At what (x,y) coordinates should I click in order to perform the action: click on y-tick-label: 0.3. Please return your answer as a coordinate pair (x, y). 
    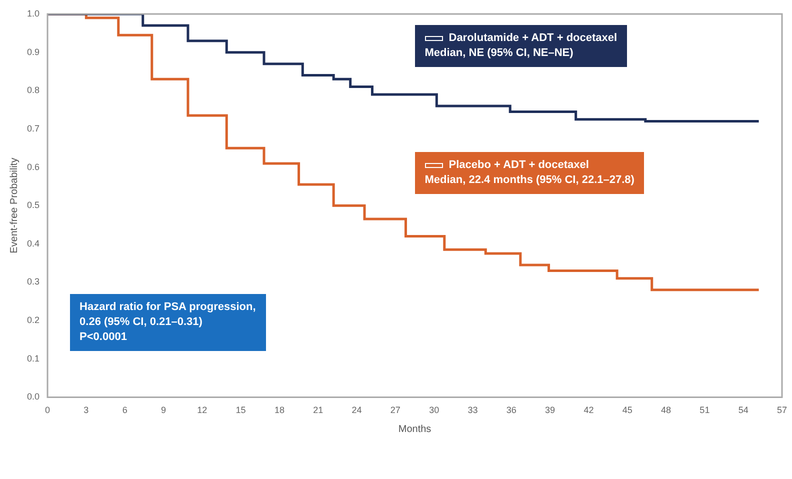
    Looking at the image, I should click on (33, 281).